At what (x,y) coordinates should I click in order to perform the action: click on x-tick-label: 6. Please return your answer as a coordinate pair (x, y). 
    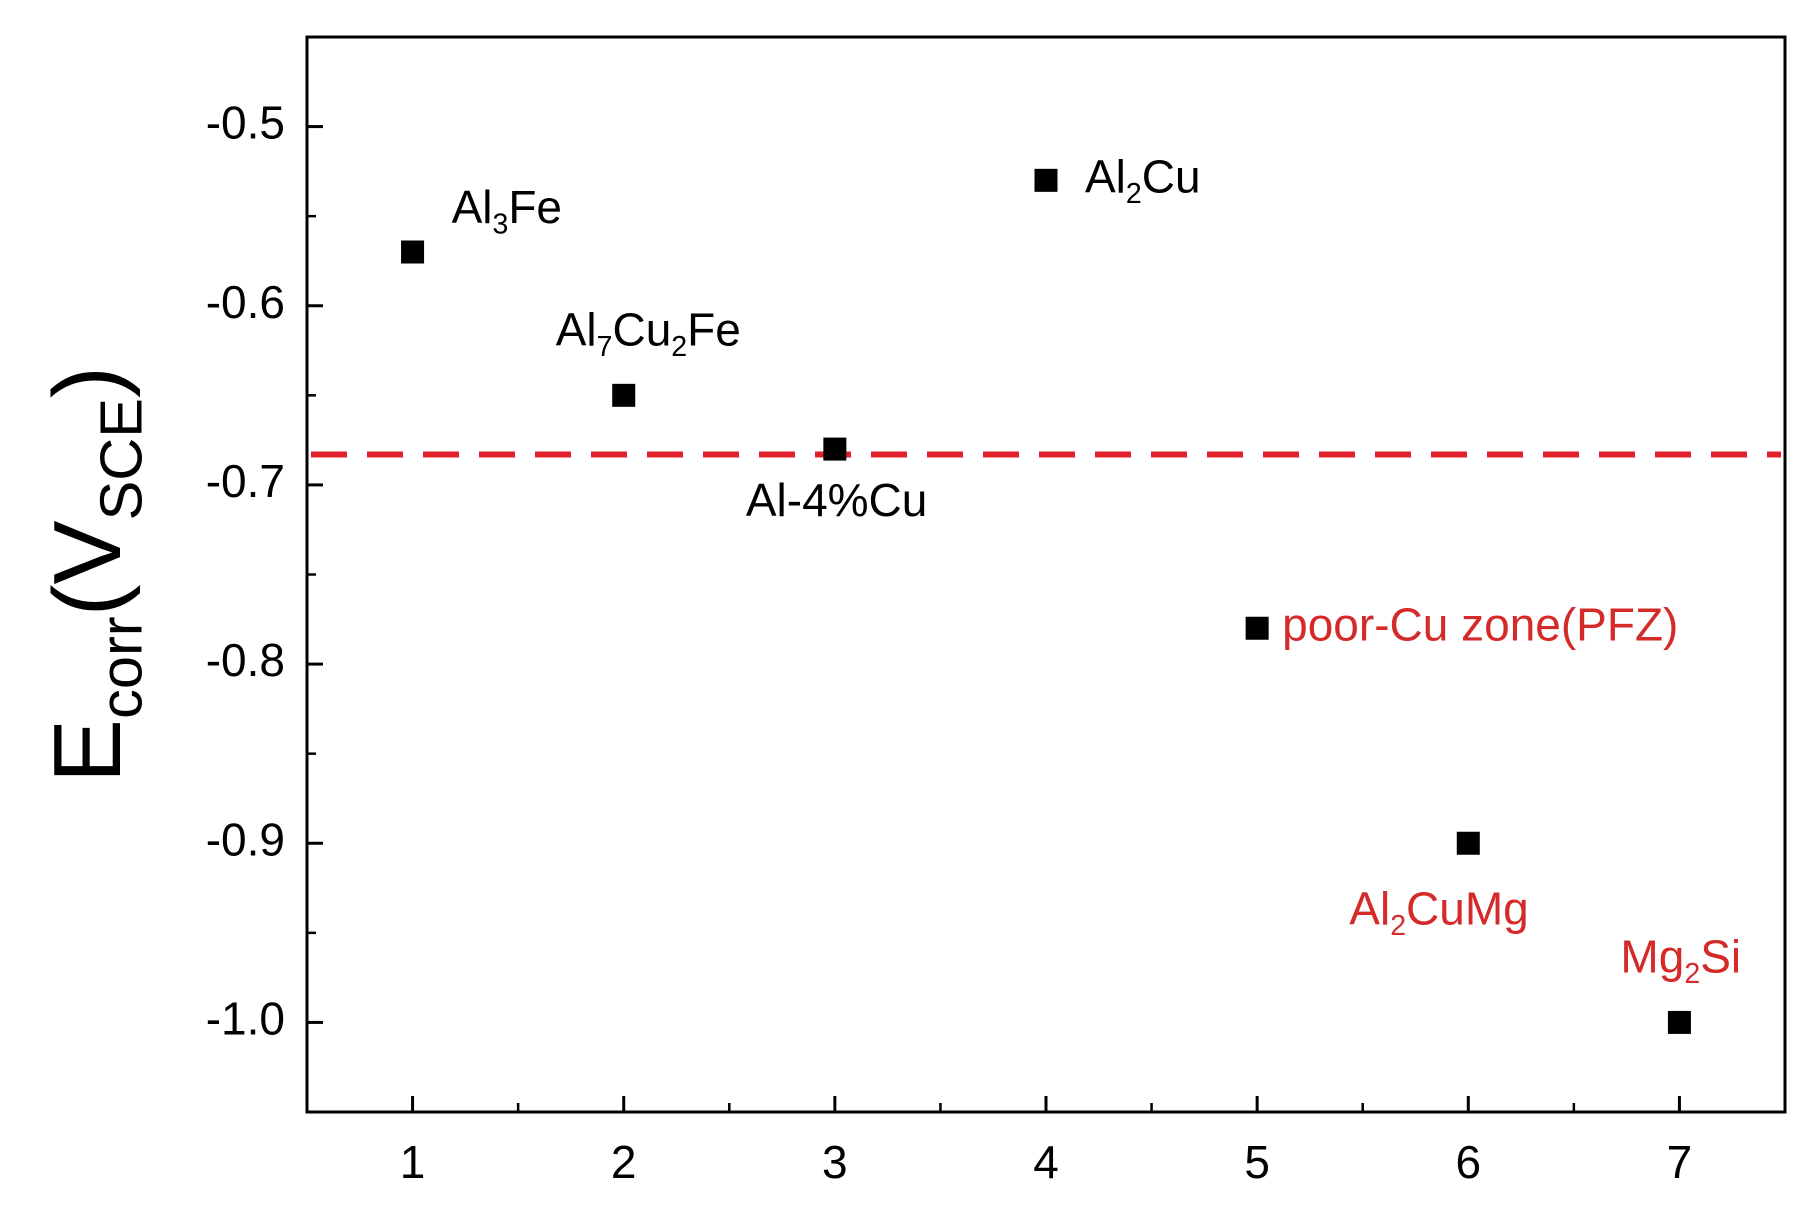
    Looking at the image, I should click on (1468, 1162).